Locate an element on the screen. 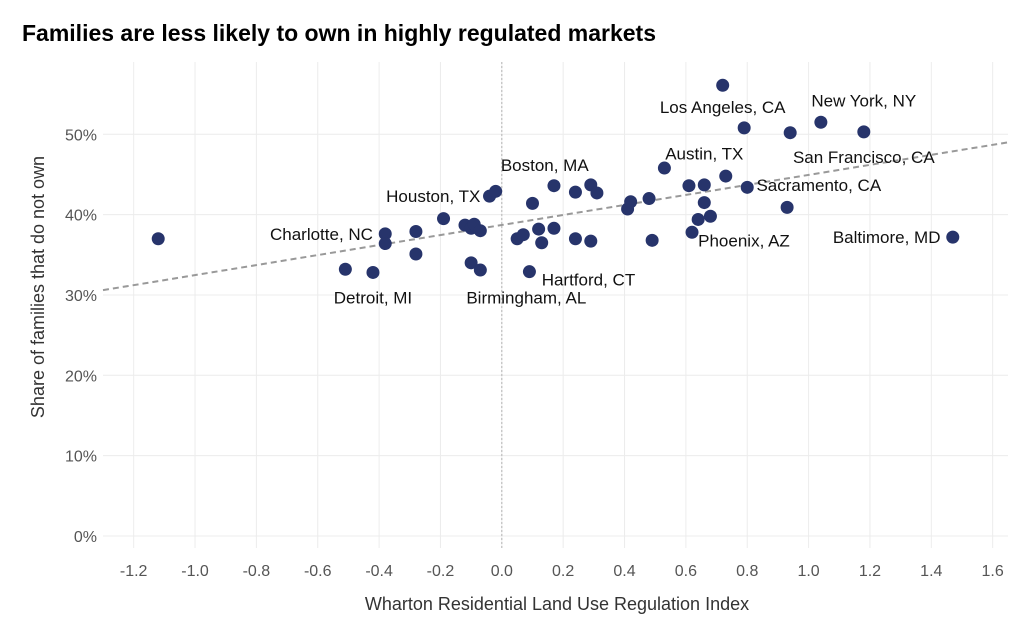 Image resolution: width=1024 pixels, height=640 pixels. x-tick-label: -0.8 is located at coordinates (257, 571).